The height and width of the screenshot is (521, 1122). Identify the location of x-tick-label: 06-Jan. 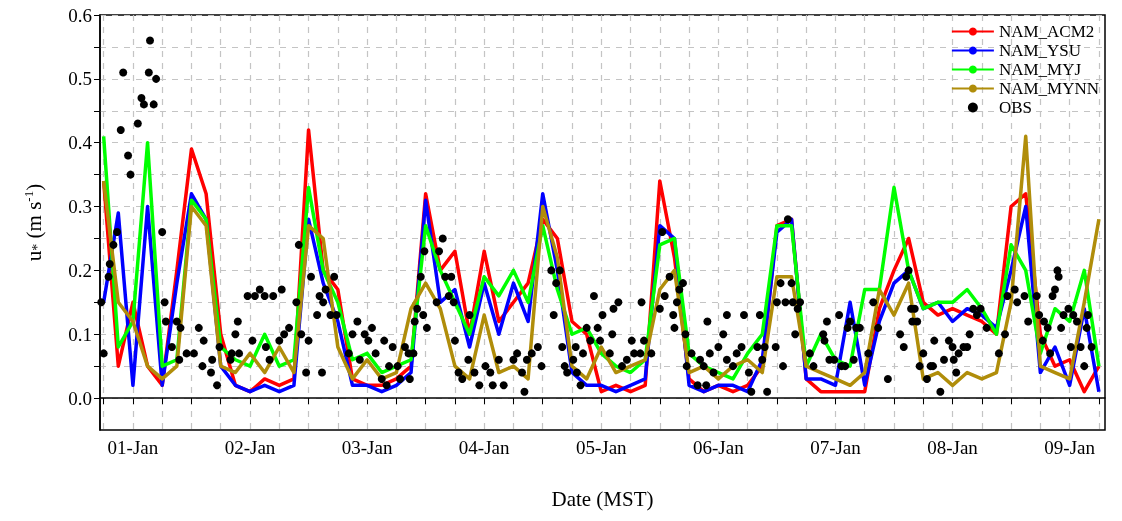
(719, 447).